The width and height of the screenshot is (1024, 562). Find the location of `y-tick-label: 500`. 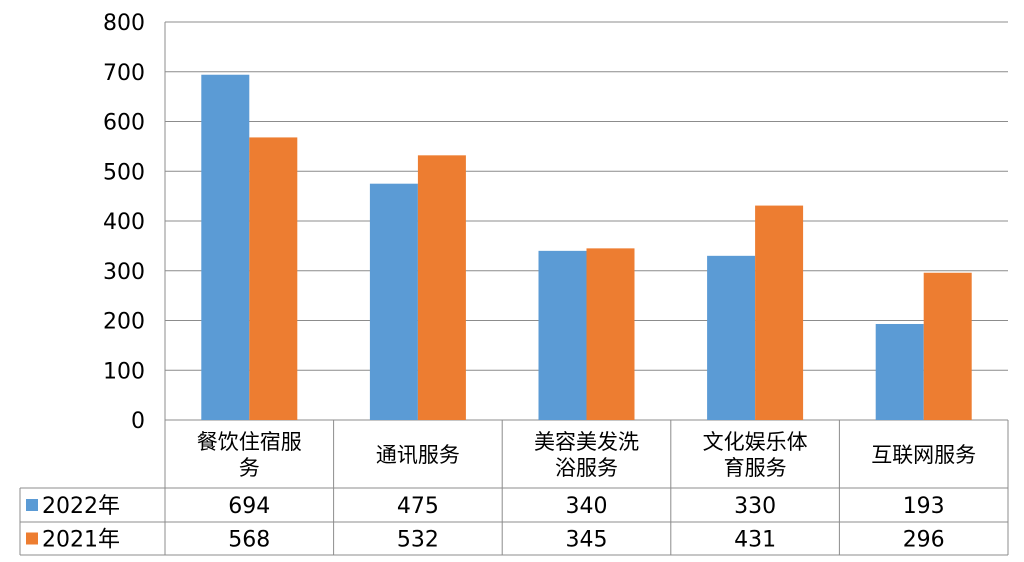

y-tick-label: 500 is located at coordinates (124, 172).